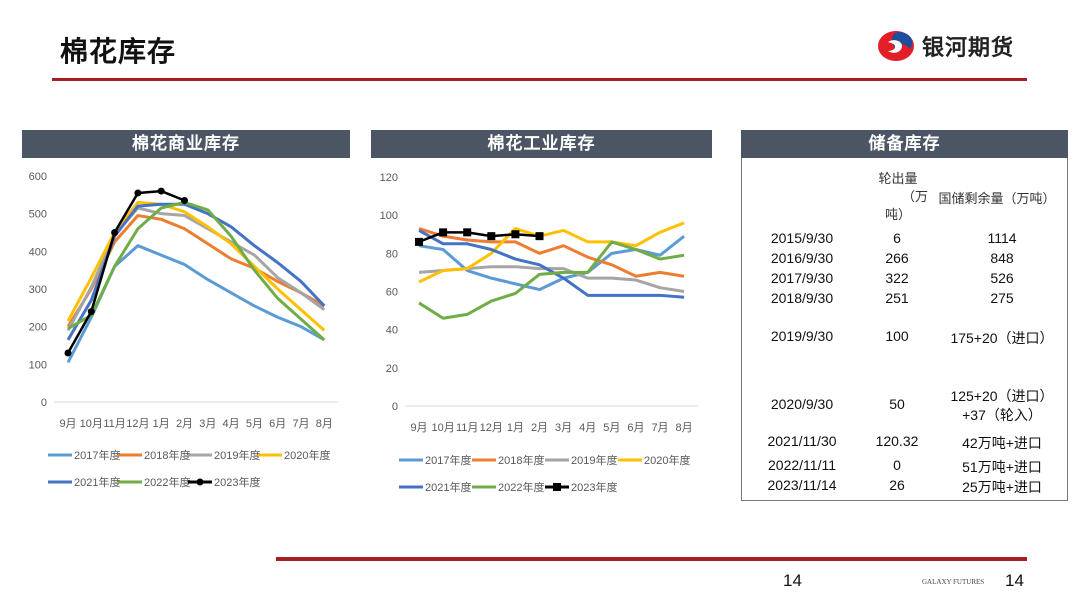 This screenshot has width=1080, height=608. What do you see at coordinates (659, 428) in the screenshot?
I see `x-tick-label: 7月` at bounding box center [659, 428].